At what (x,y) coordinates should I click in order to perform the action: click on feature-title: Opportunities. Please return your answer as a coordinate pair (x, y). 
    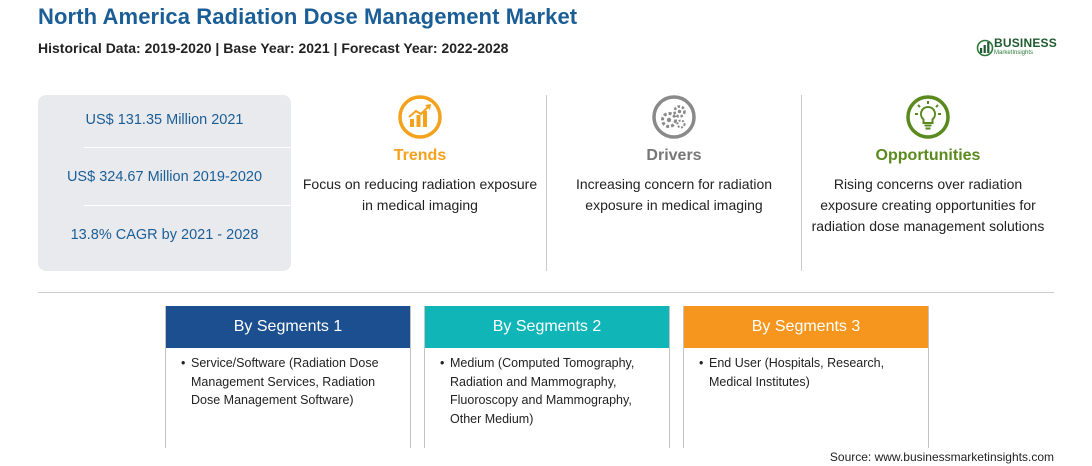
    Looking at the image, I should click on (928, 155).